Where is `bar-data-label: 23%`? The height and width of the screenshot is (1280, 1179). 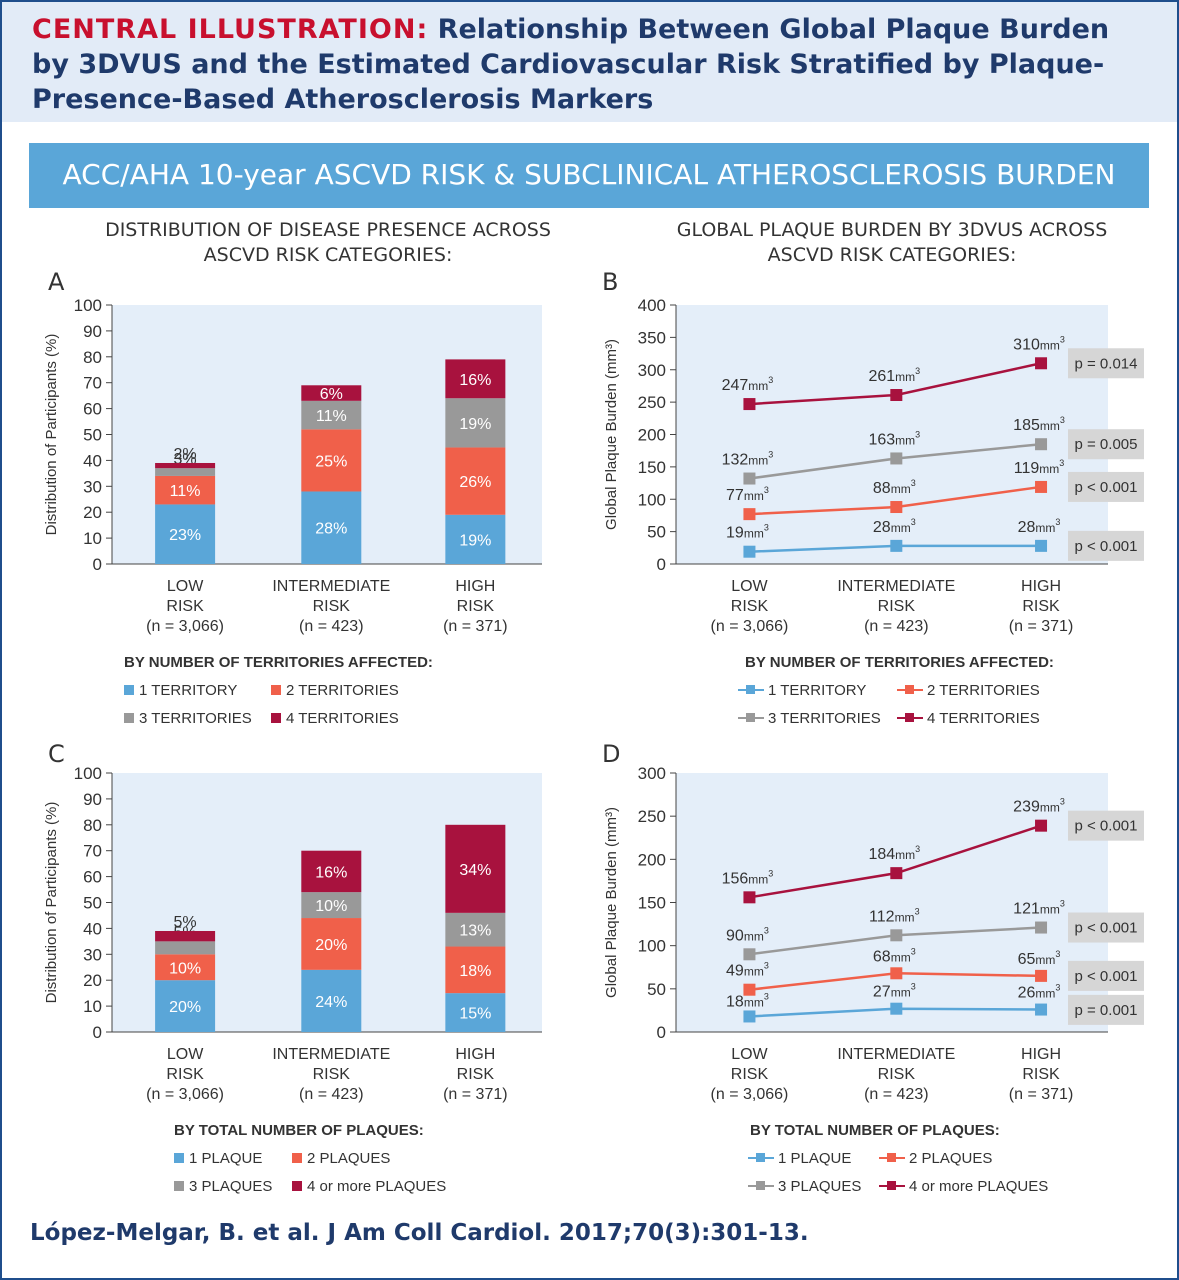
bar-data-label: 23% is located at coordinates (185, 535).